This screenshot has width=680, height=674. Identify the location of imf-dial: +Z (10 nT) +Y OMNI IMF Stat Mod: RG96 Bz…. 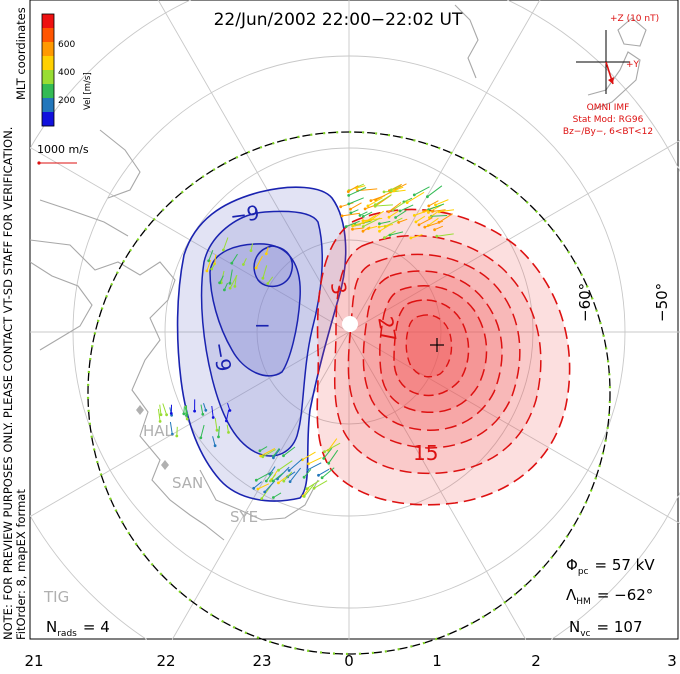
(611, 75).